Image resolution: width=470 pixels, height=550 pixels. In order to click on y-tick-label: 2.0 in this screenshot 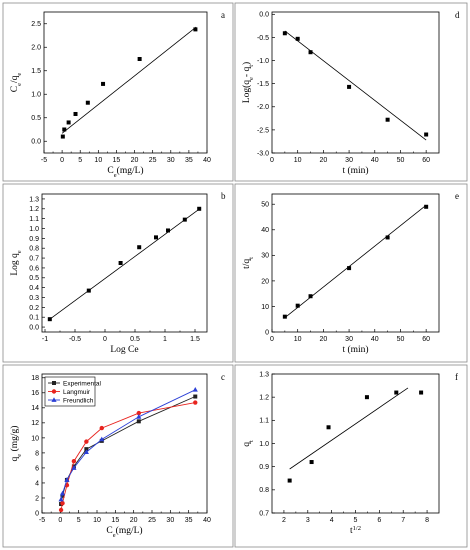, I will do `click(36, 48)`.